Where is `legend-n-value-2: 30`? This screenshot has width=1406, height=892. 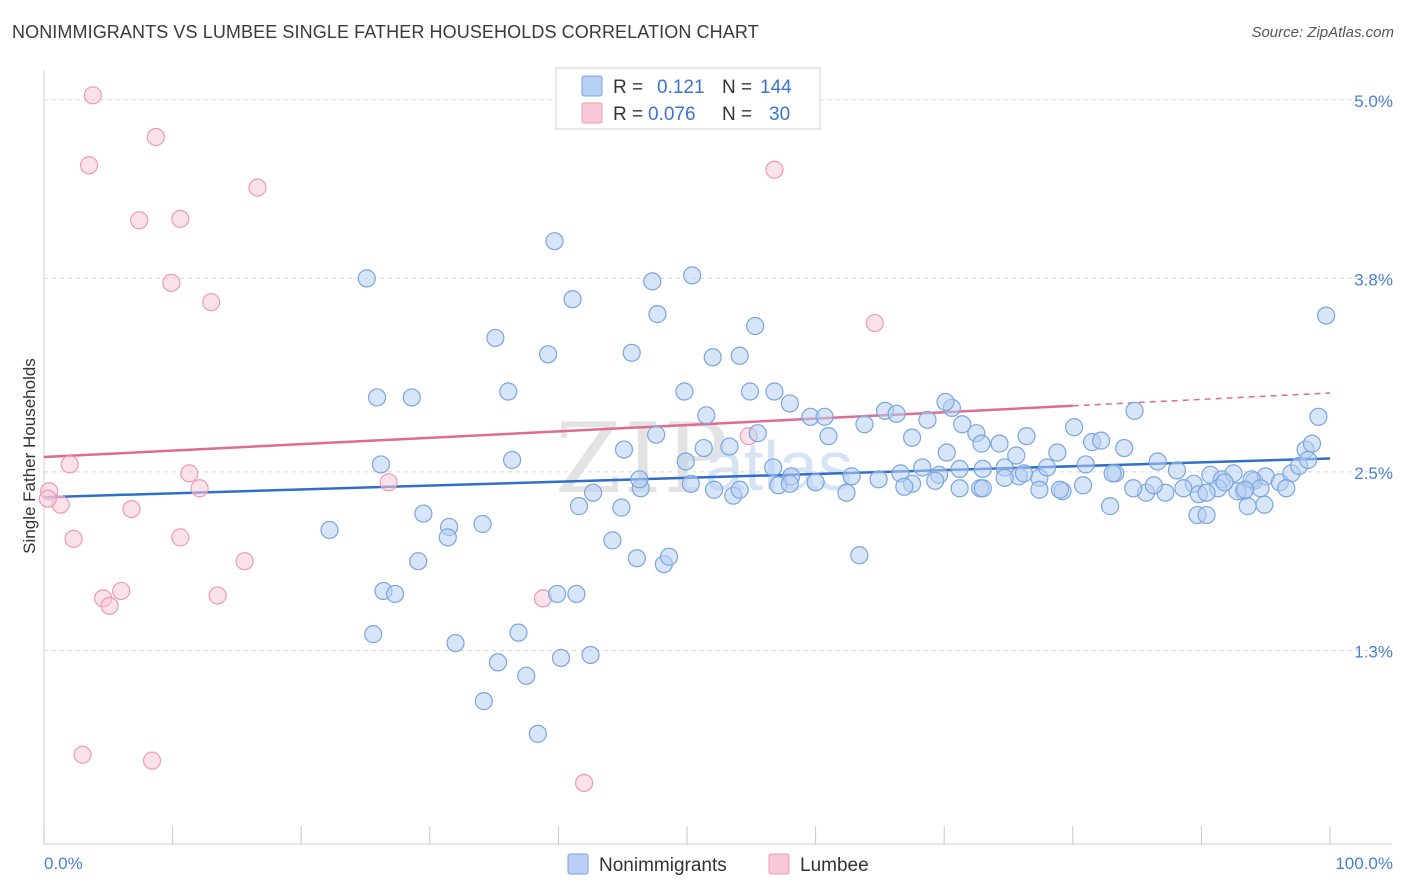 legend-n-value-2: 30 is located at coordinates (779, 114).